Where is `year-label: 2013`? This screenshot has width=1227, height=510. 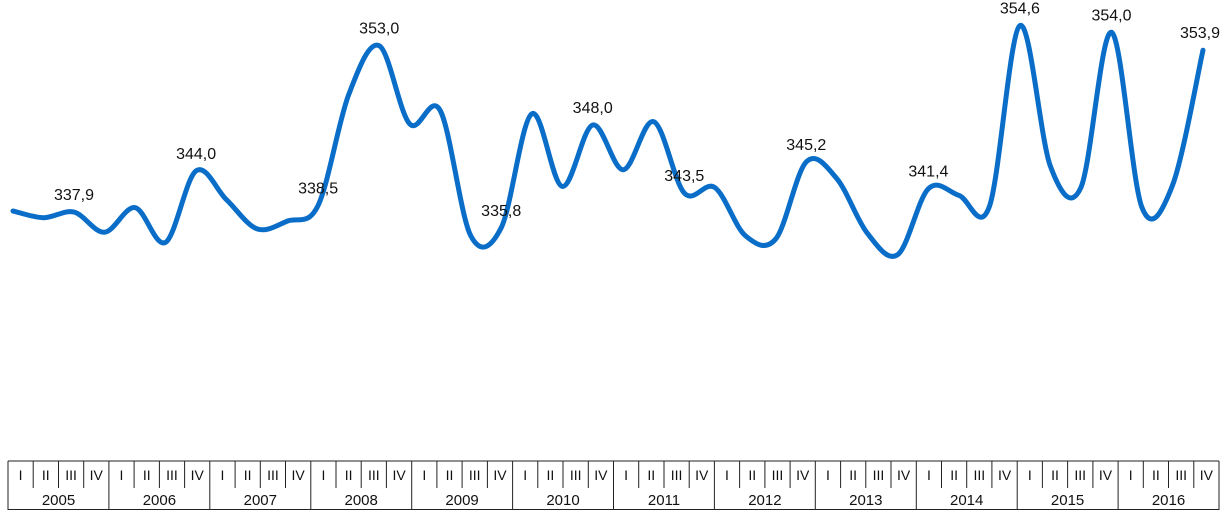 year-label: 2013 is located at coordinates (865, 500).